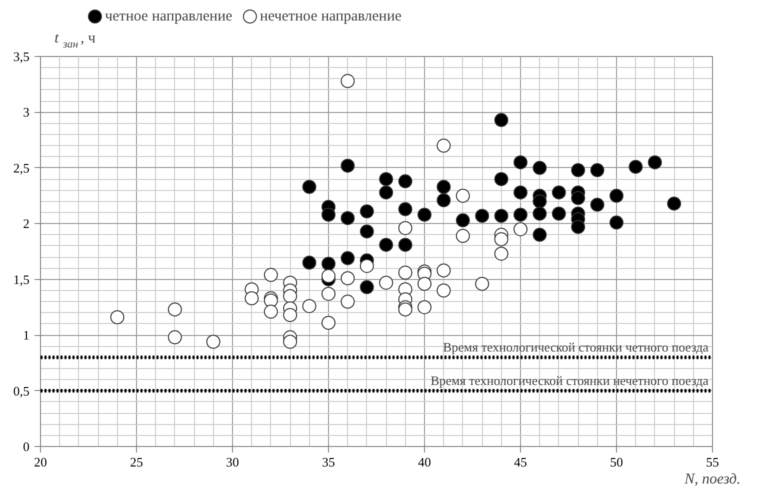  I want to click on x-tick-label: 40, so click(424, 462).